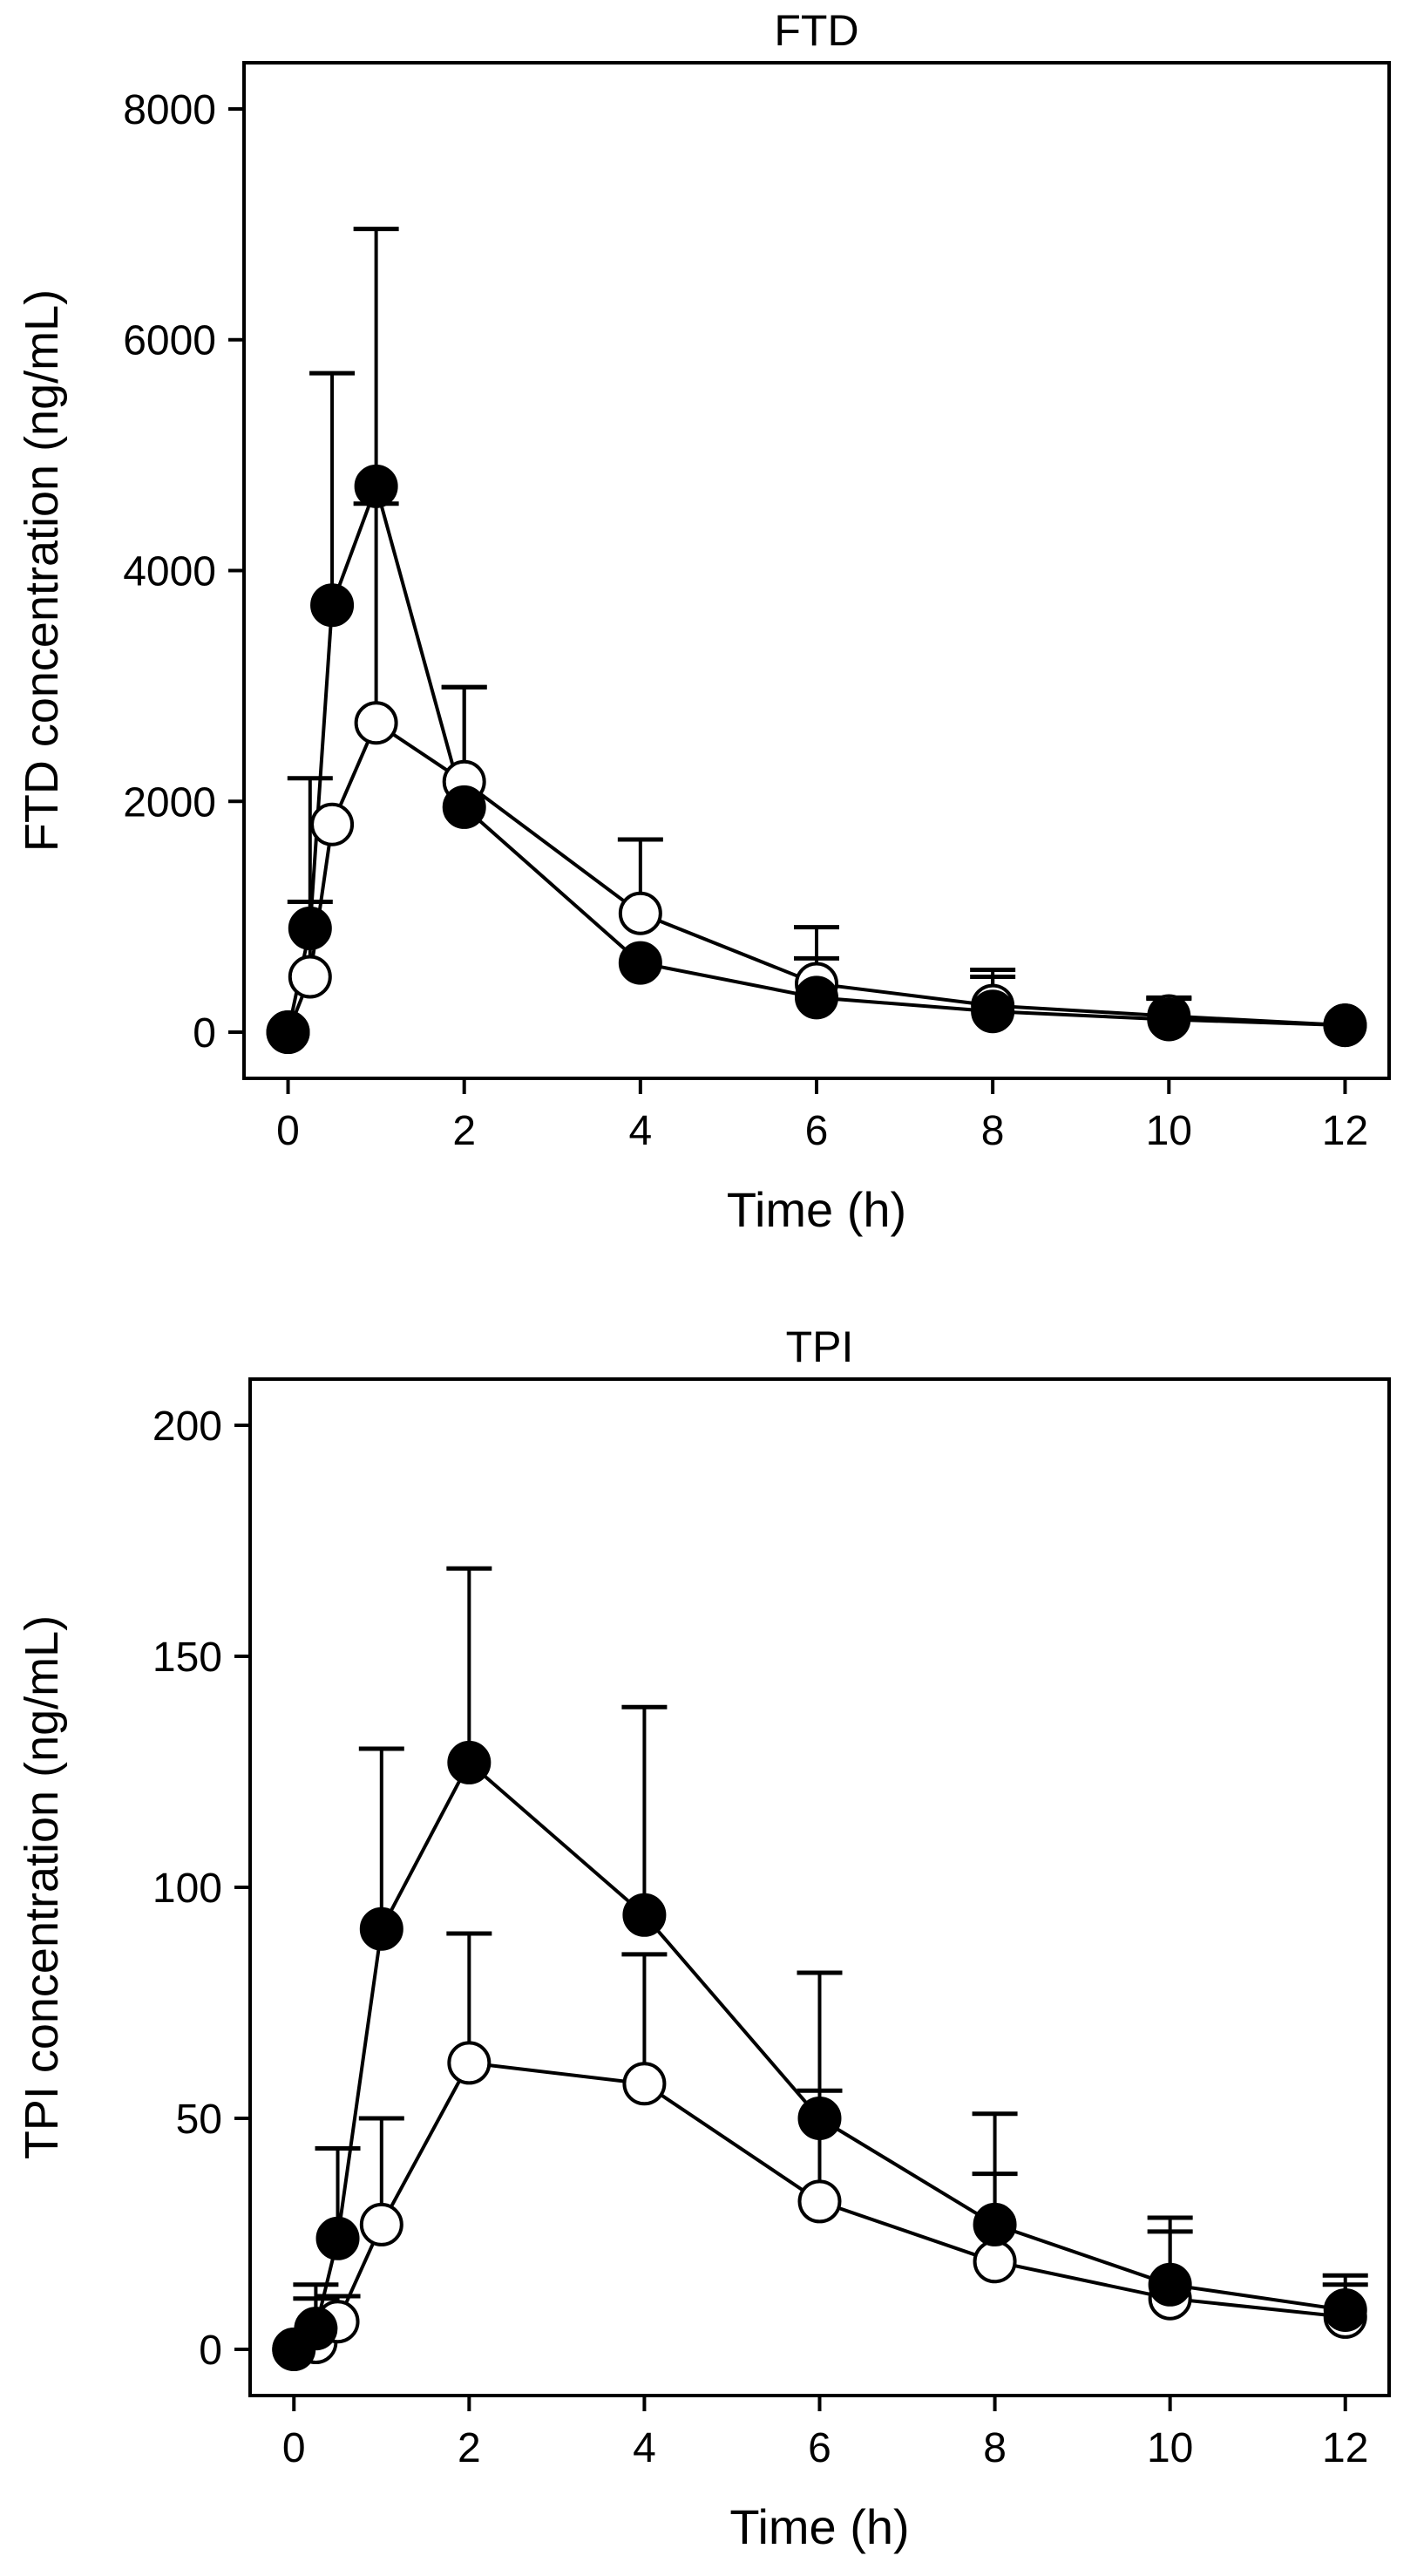  Describe the element at coordinates (169, 572) in the screenshot. I see `y-tick-label: 4000` at that location.